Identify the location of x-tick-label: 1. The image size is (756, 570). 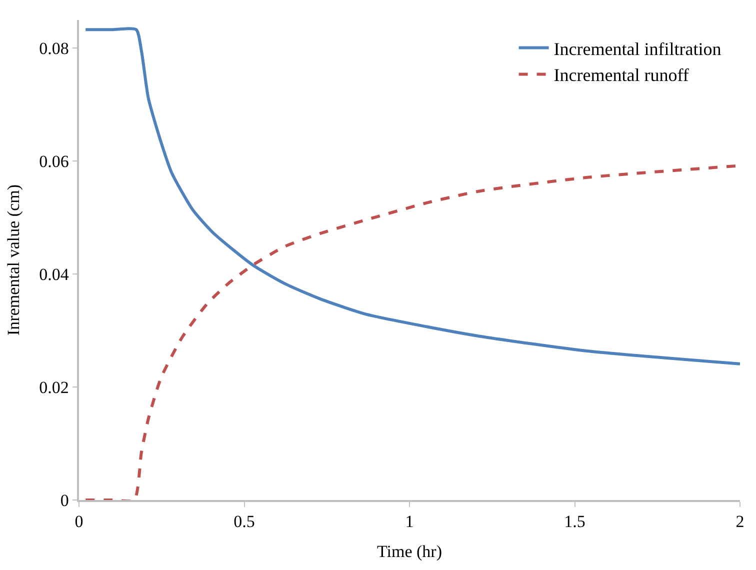
(409, 522).